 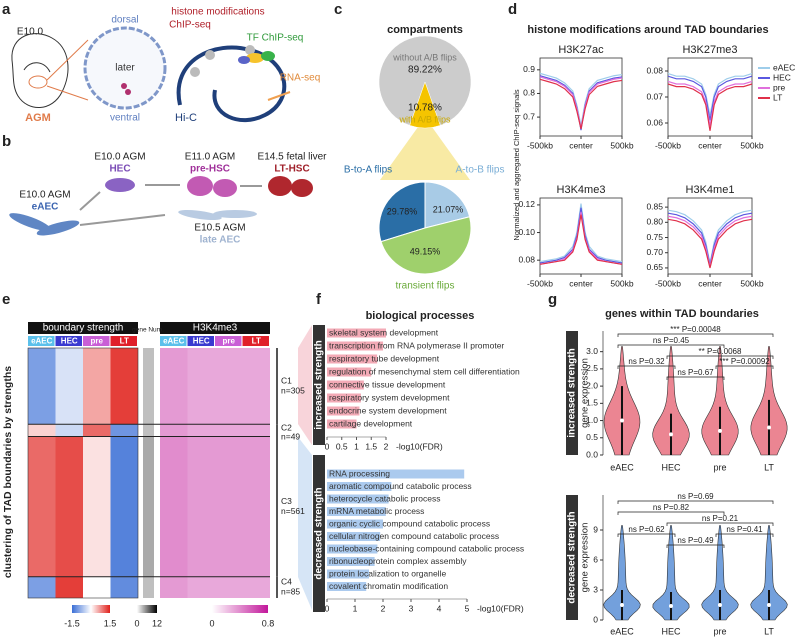 What do you see at coordinates (425, 153) in the screenshot?
I see `connector` at bounding box center [425, 153].